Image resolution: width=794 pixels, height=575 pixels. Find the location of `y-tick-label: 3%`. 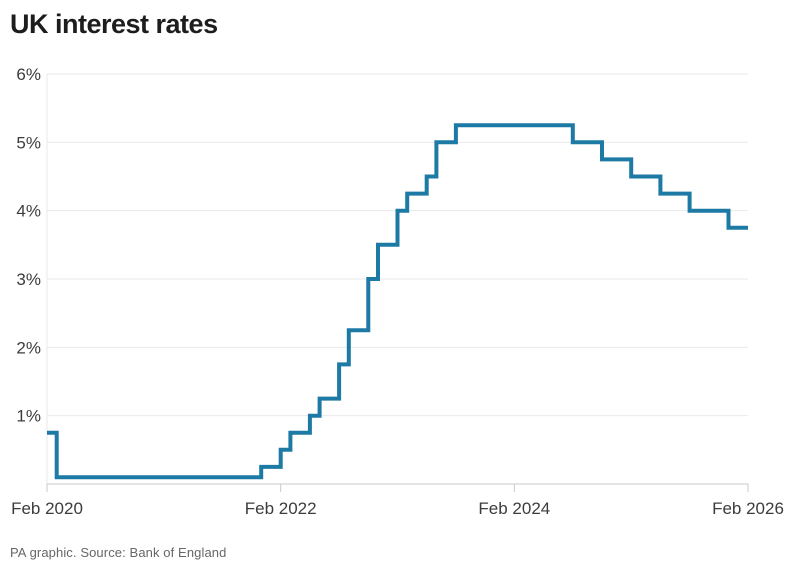

y-tick-label: 3% is located at coordinates (28, 279).